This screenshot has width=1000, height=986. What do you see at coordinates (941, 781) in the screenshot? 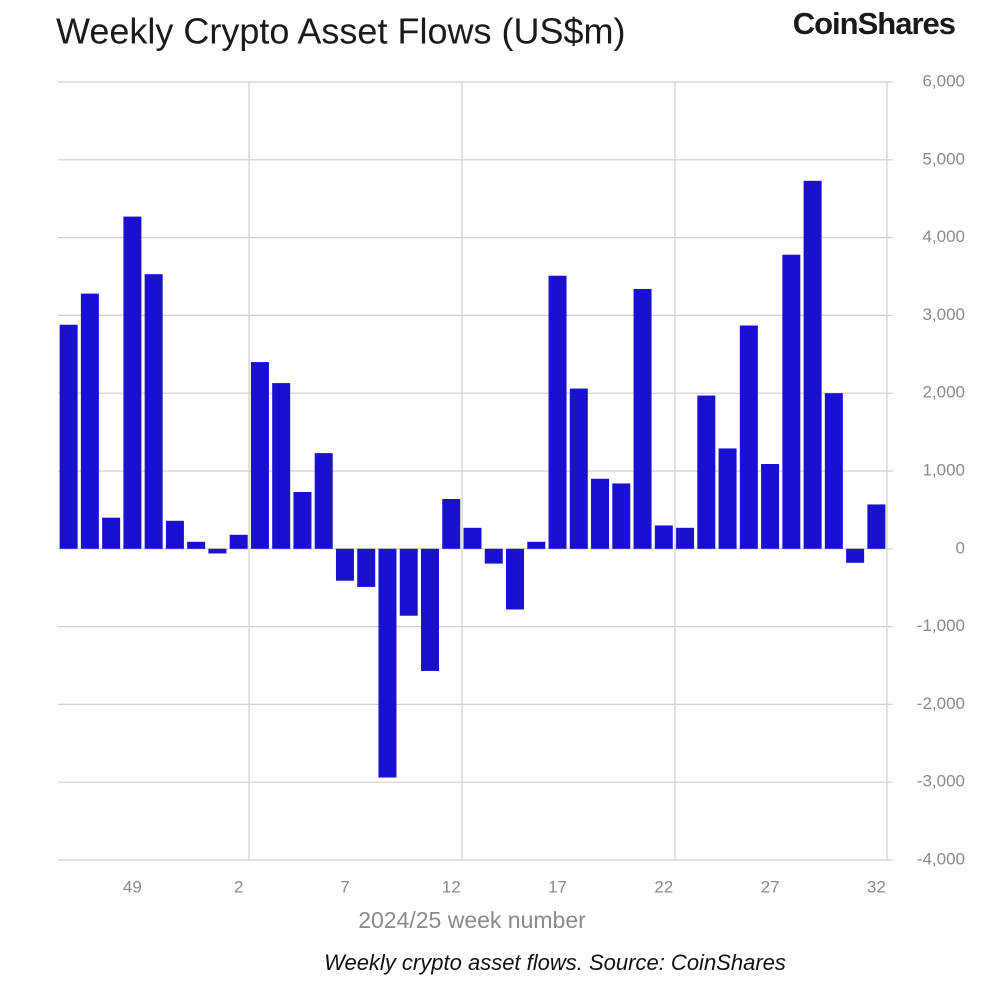
I see `y-tick-label: -3,000` at bounding box center [941, 781].